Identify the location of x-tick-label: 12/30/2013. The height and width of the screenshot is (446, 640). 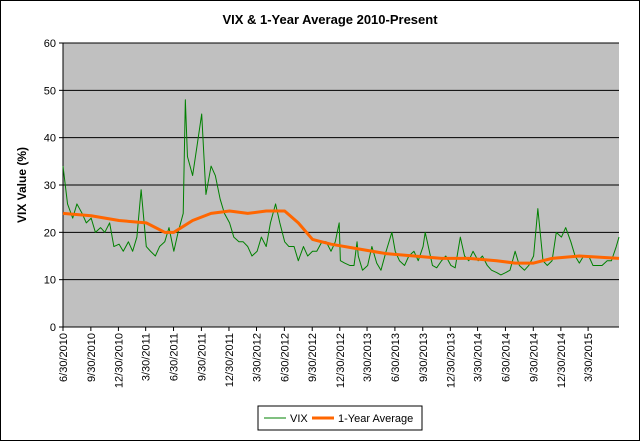
(451, 360).